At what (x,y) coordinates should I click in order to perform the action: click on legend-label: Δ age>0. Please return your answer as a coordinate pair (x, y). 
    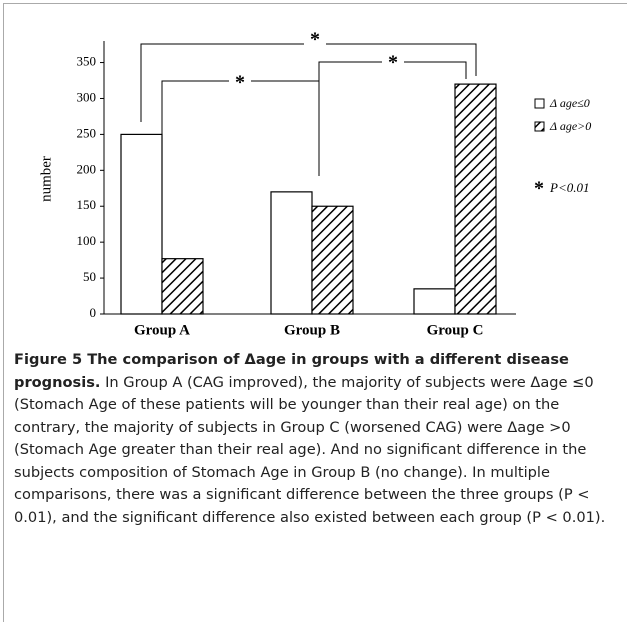
    Looking at the image, I should click on (570, 126).